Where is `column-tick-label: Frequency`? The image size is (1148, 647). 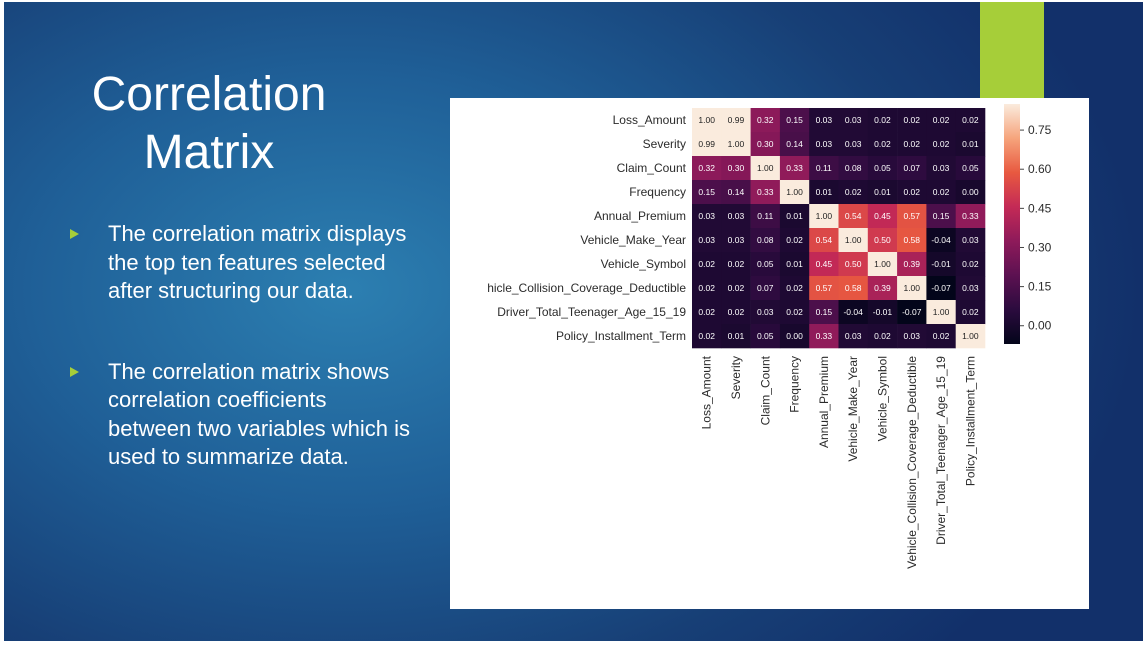
column-tick-label: Frequency is located at coordinates (795, 384).